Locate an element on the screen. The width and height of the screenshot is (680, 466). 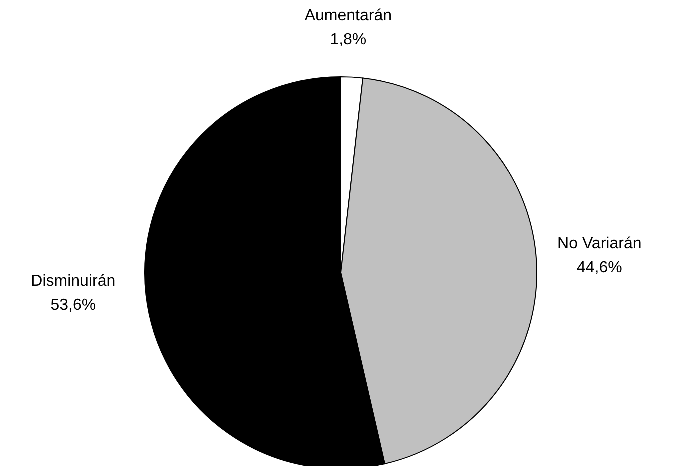
data-label: 53,6% is located at coordinates (73, 305).